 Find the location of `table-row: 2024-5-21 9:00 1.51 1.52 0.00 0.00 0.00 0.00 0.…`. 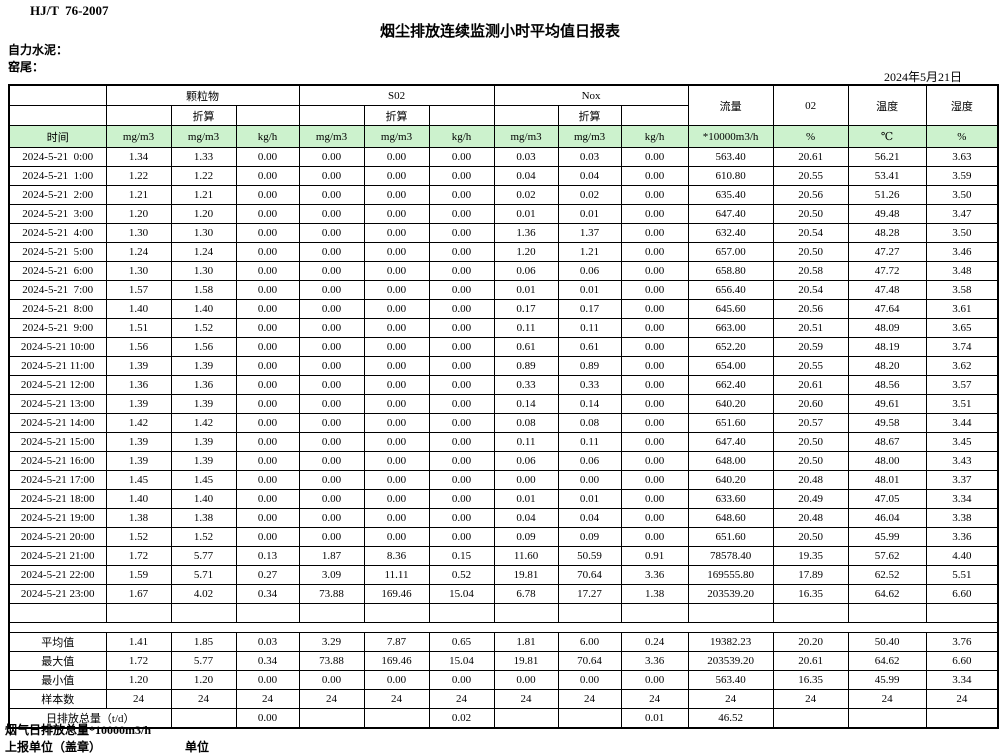

table-row: 2024-5-21 9:00 1.51 1.52 0.00 0.00 0.00 0.00 0.… is located at coordinates (503, 328).